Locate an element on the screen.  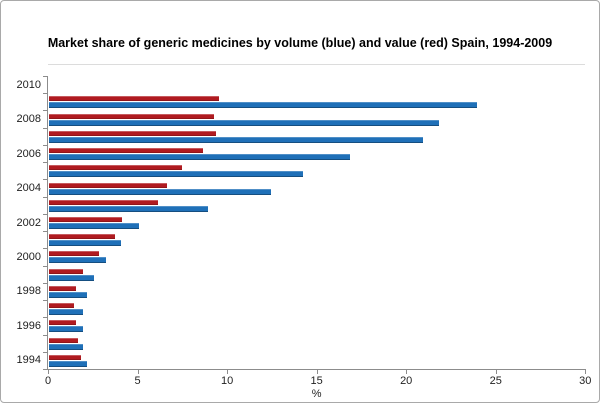
bar-value-2003 is located at coordinates (104, 202).